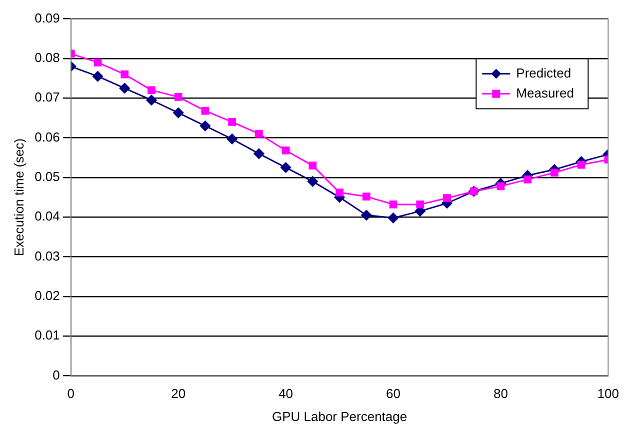 This screenshot has width=630, height=437. What do you see at coordinates (500, 394) in the screenshot?
I see `x-tick-label: 80` at bounding box center [500, 394].